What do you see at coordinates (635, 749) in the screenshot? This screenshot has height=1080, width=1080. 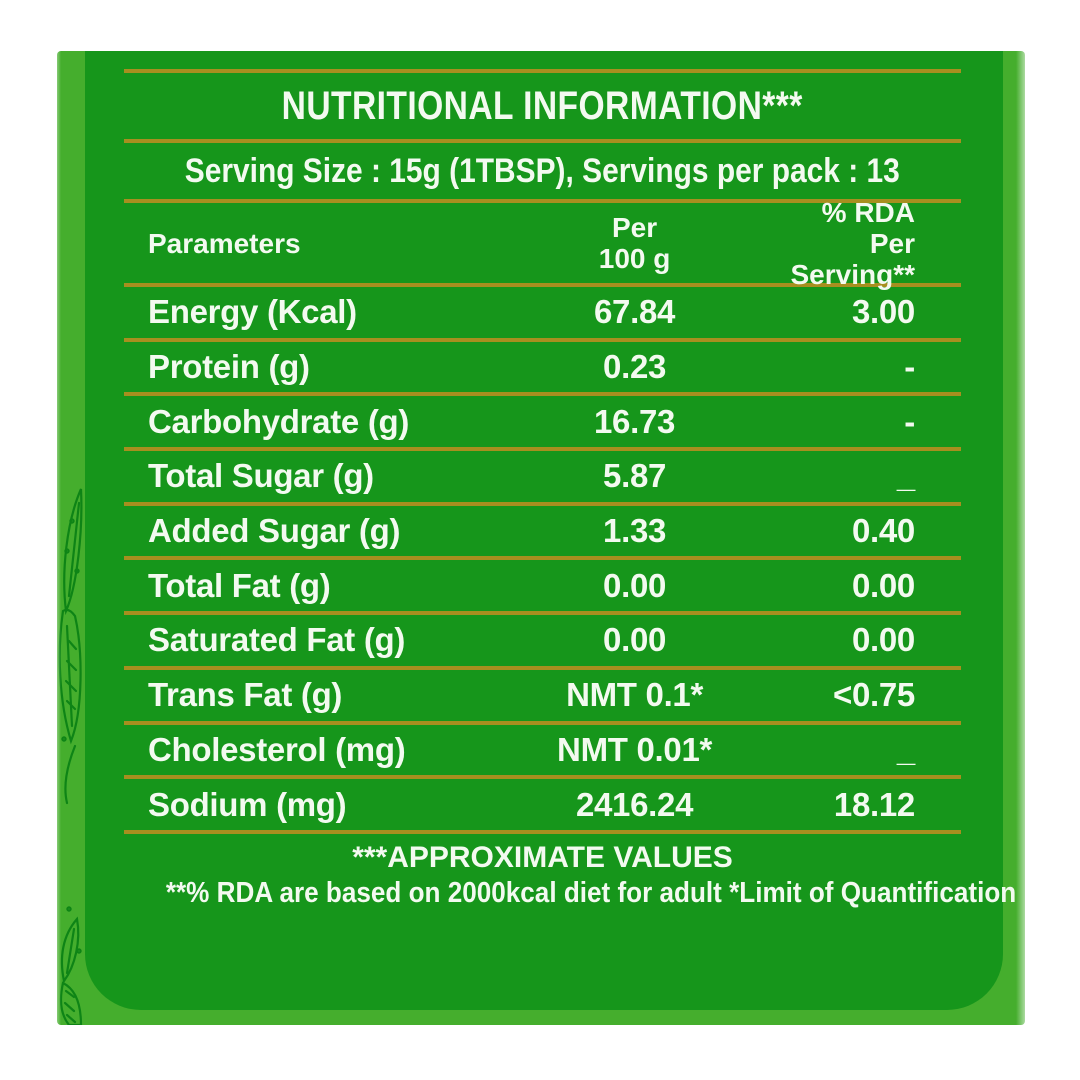 I see `per-100g-cell: NMT 0.01*` at bounding box center [635, 749].